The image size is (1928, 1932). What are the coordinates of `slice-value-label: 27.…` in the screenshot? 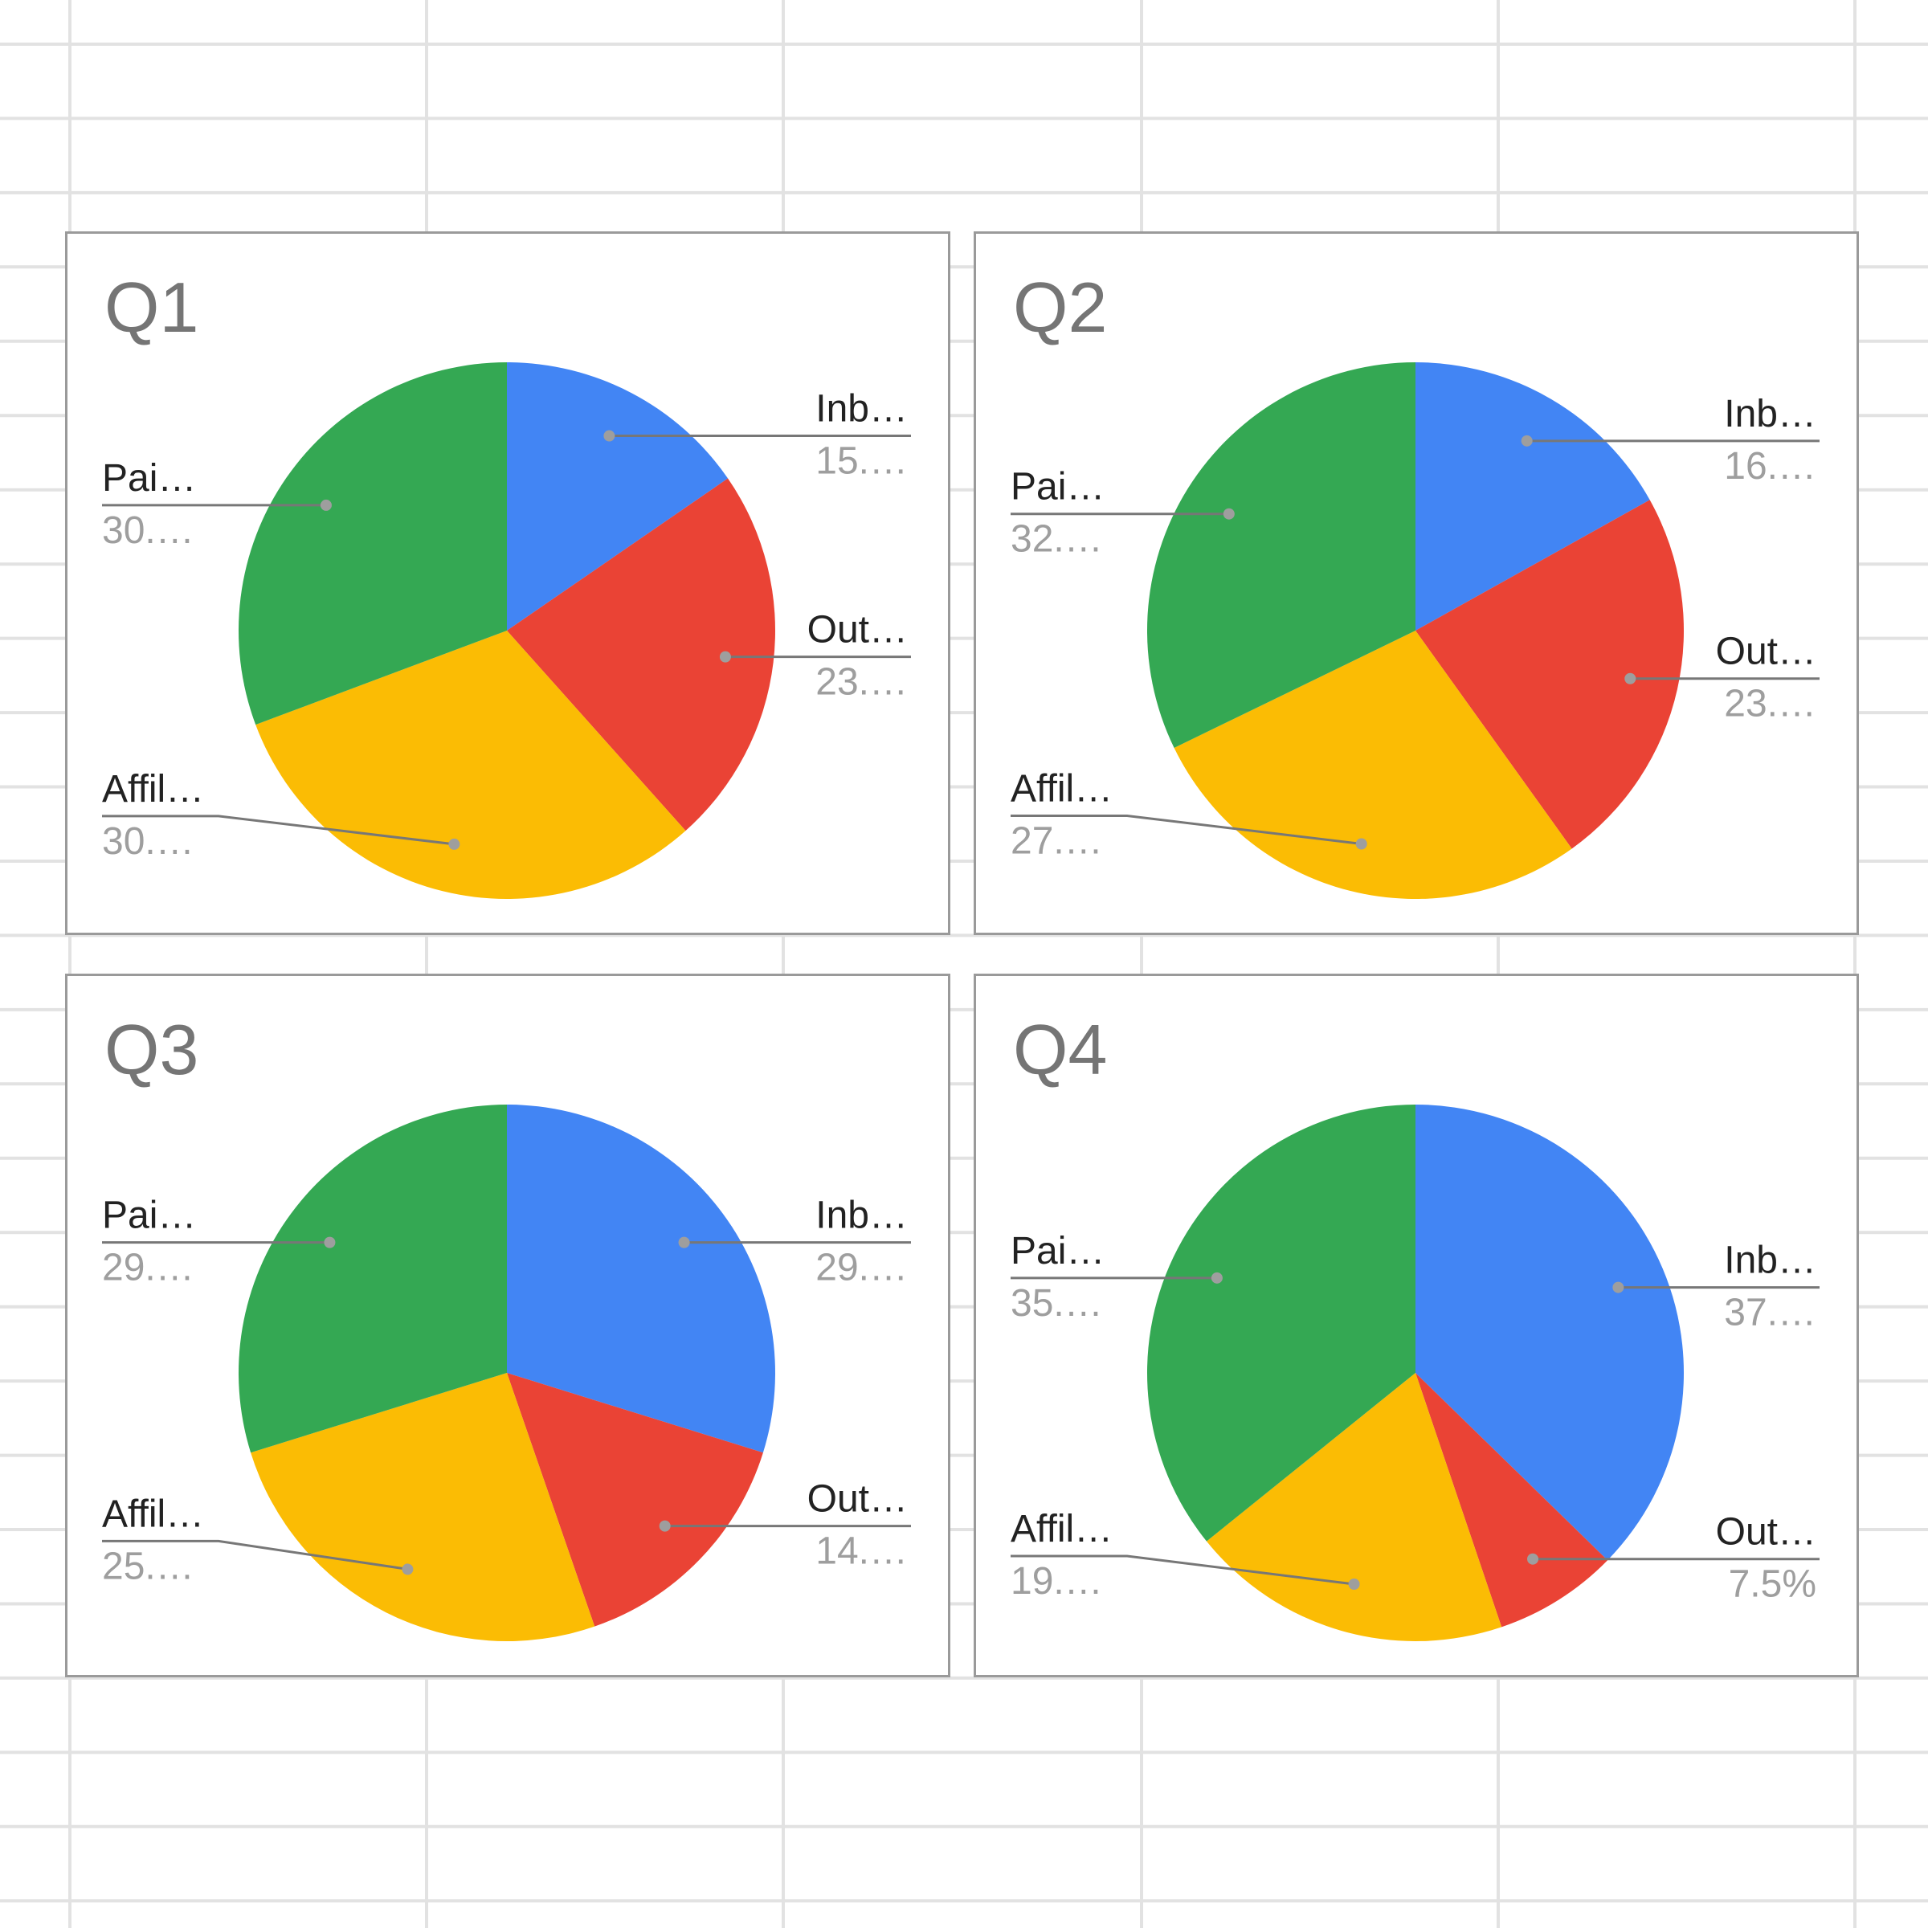 It's located at (1057, 841).